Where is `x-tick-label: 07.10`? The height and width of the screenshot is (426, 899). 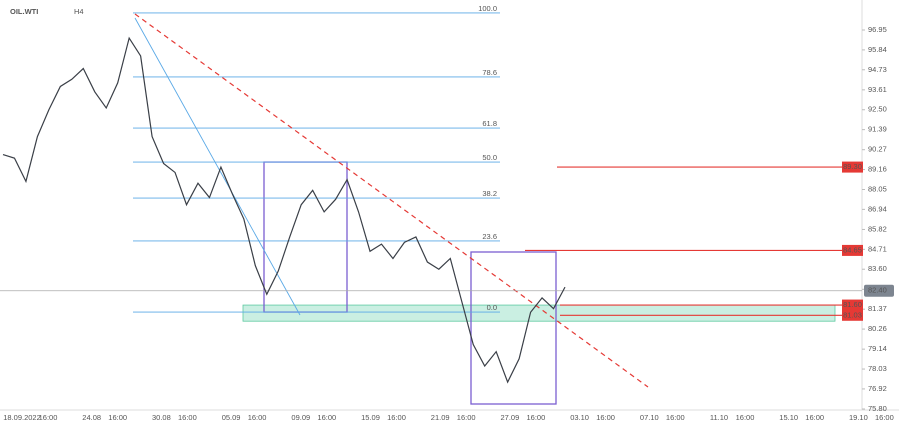 x-tick-label: 07.10 is located at coordinates (649, 417).